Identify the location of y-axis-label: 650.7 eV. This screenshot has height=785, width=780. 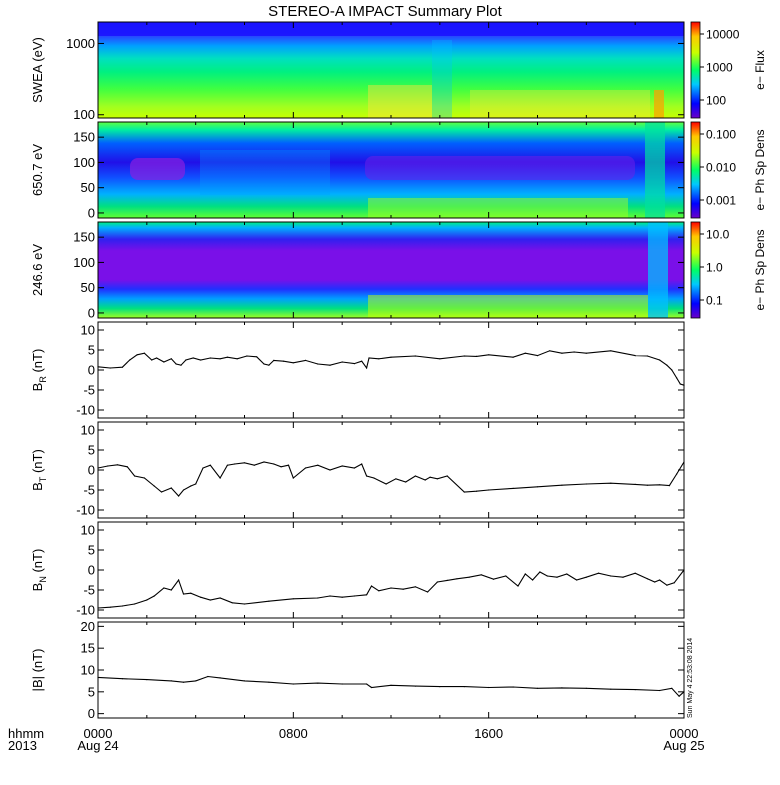
(37, 170).